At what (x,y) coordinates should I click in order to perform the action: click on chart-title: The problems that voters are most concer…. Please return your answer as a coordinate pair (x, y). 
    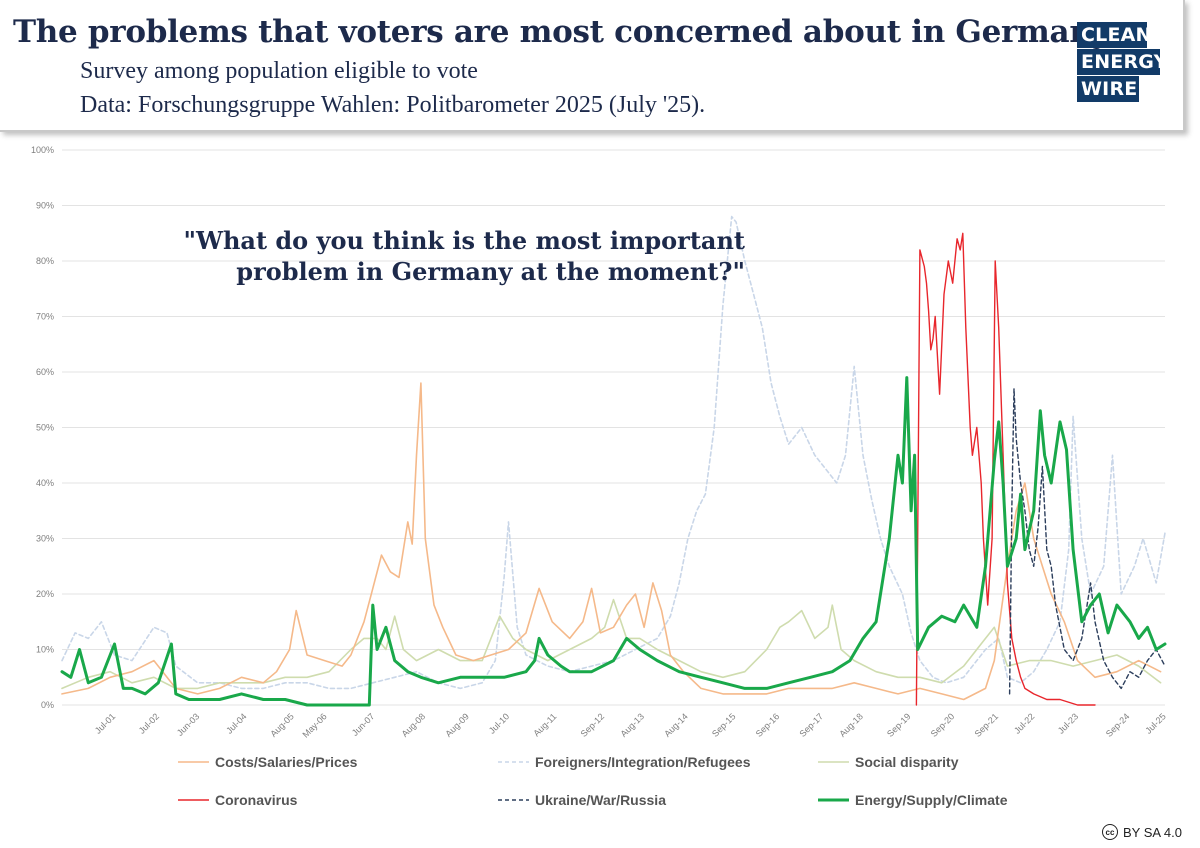
    Looking at the image, I should click on (565, 32).